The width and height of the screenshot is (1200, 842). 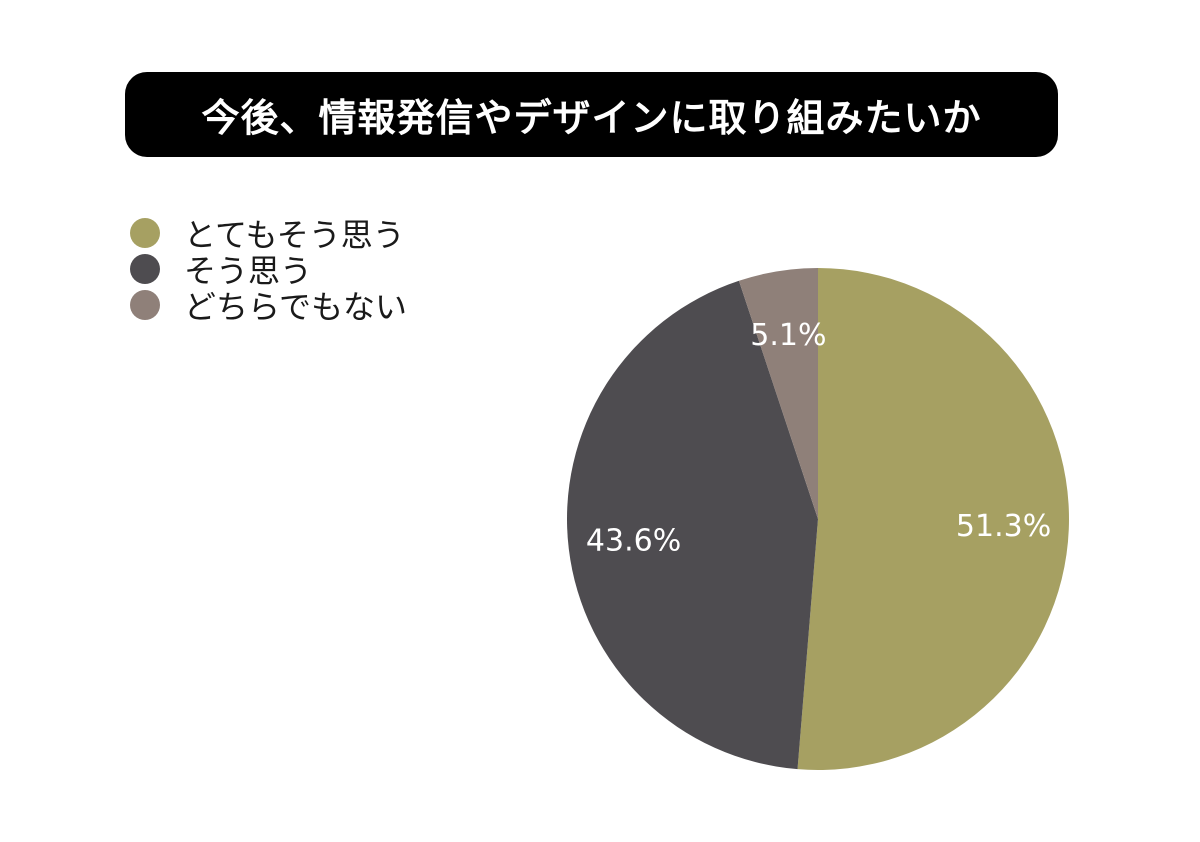 I want to click on legend-item-2: どちらでもない, so click(x=268, y=306).